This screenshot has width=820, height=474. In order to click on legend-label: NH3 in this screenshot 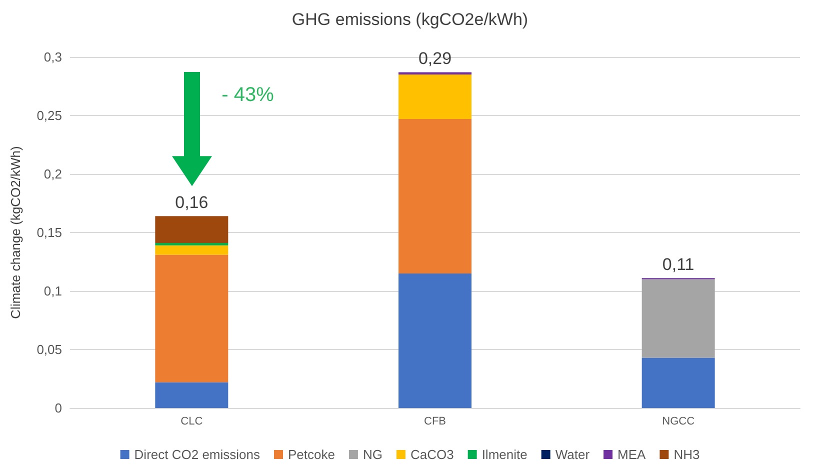, I will do `click(687, 454)`.